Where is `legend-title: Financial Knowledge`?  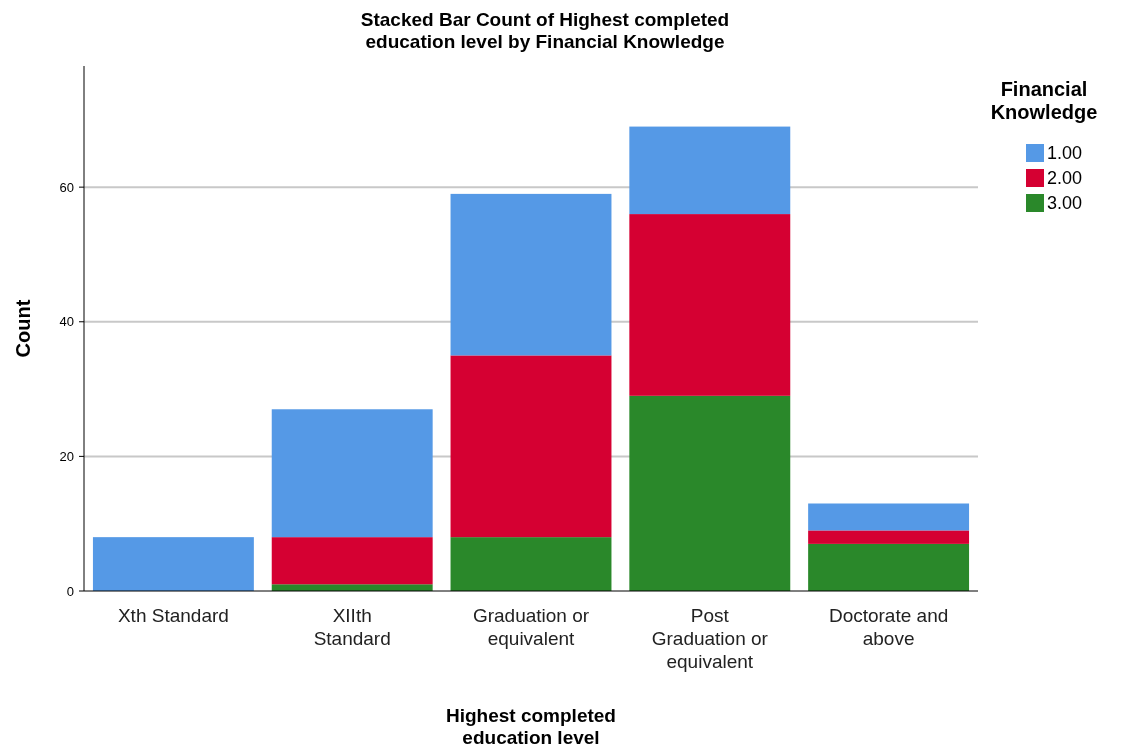
legend-title: Financial Knowledge is located at coordinates (1044, 100).